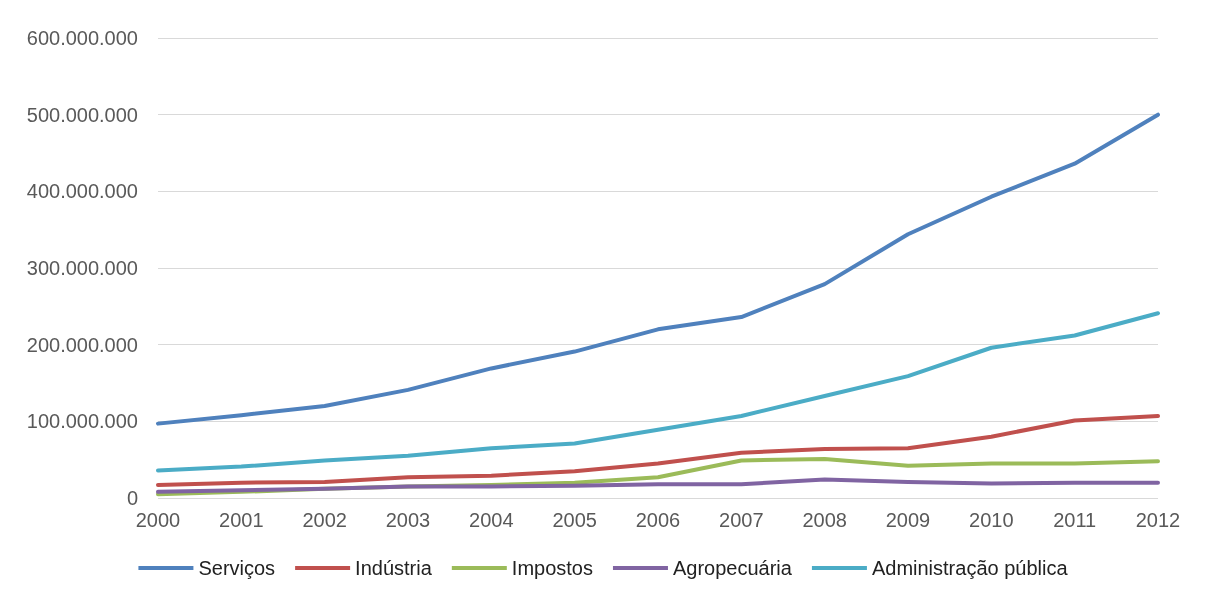  I want to click on legend-label: Indústria, so click(394, 568).